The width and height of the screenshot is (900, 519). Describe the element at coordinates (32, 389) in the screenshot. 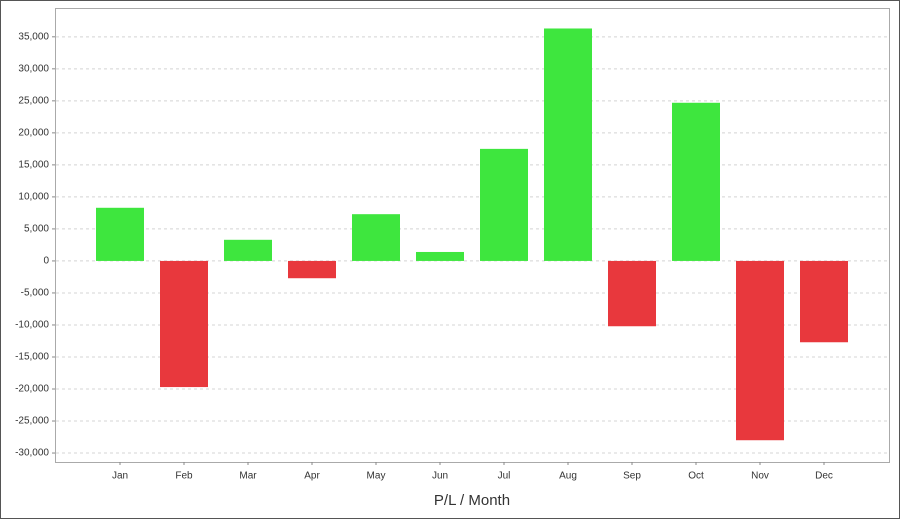

I see `y-tick-label: -20,000` at that location.